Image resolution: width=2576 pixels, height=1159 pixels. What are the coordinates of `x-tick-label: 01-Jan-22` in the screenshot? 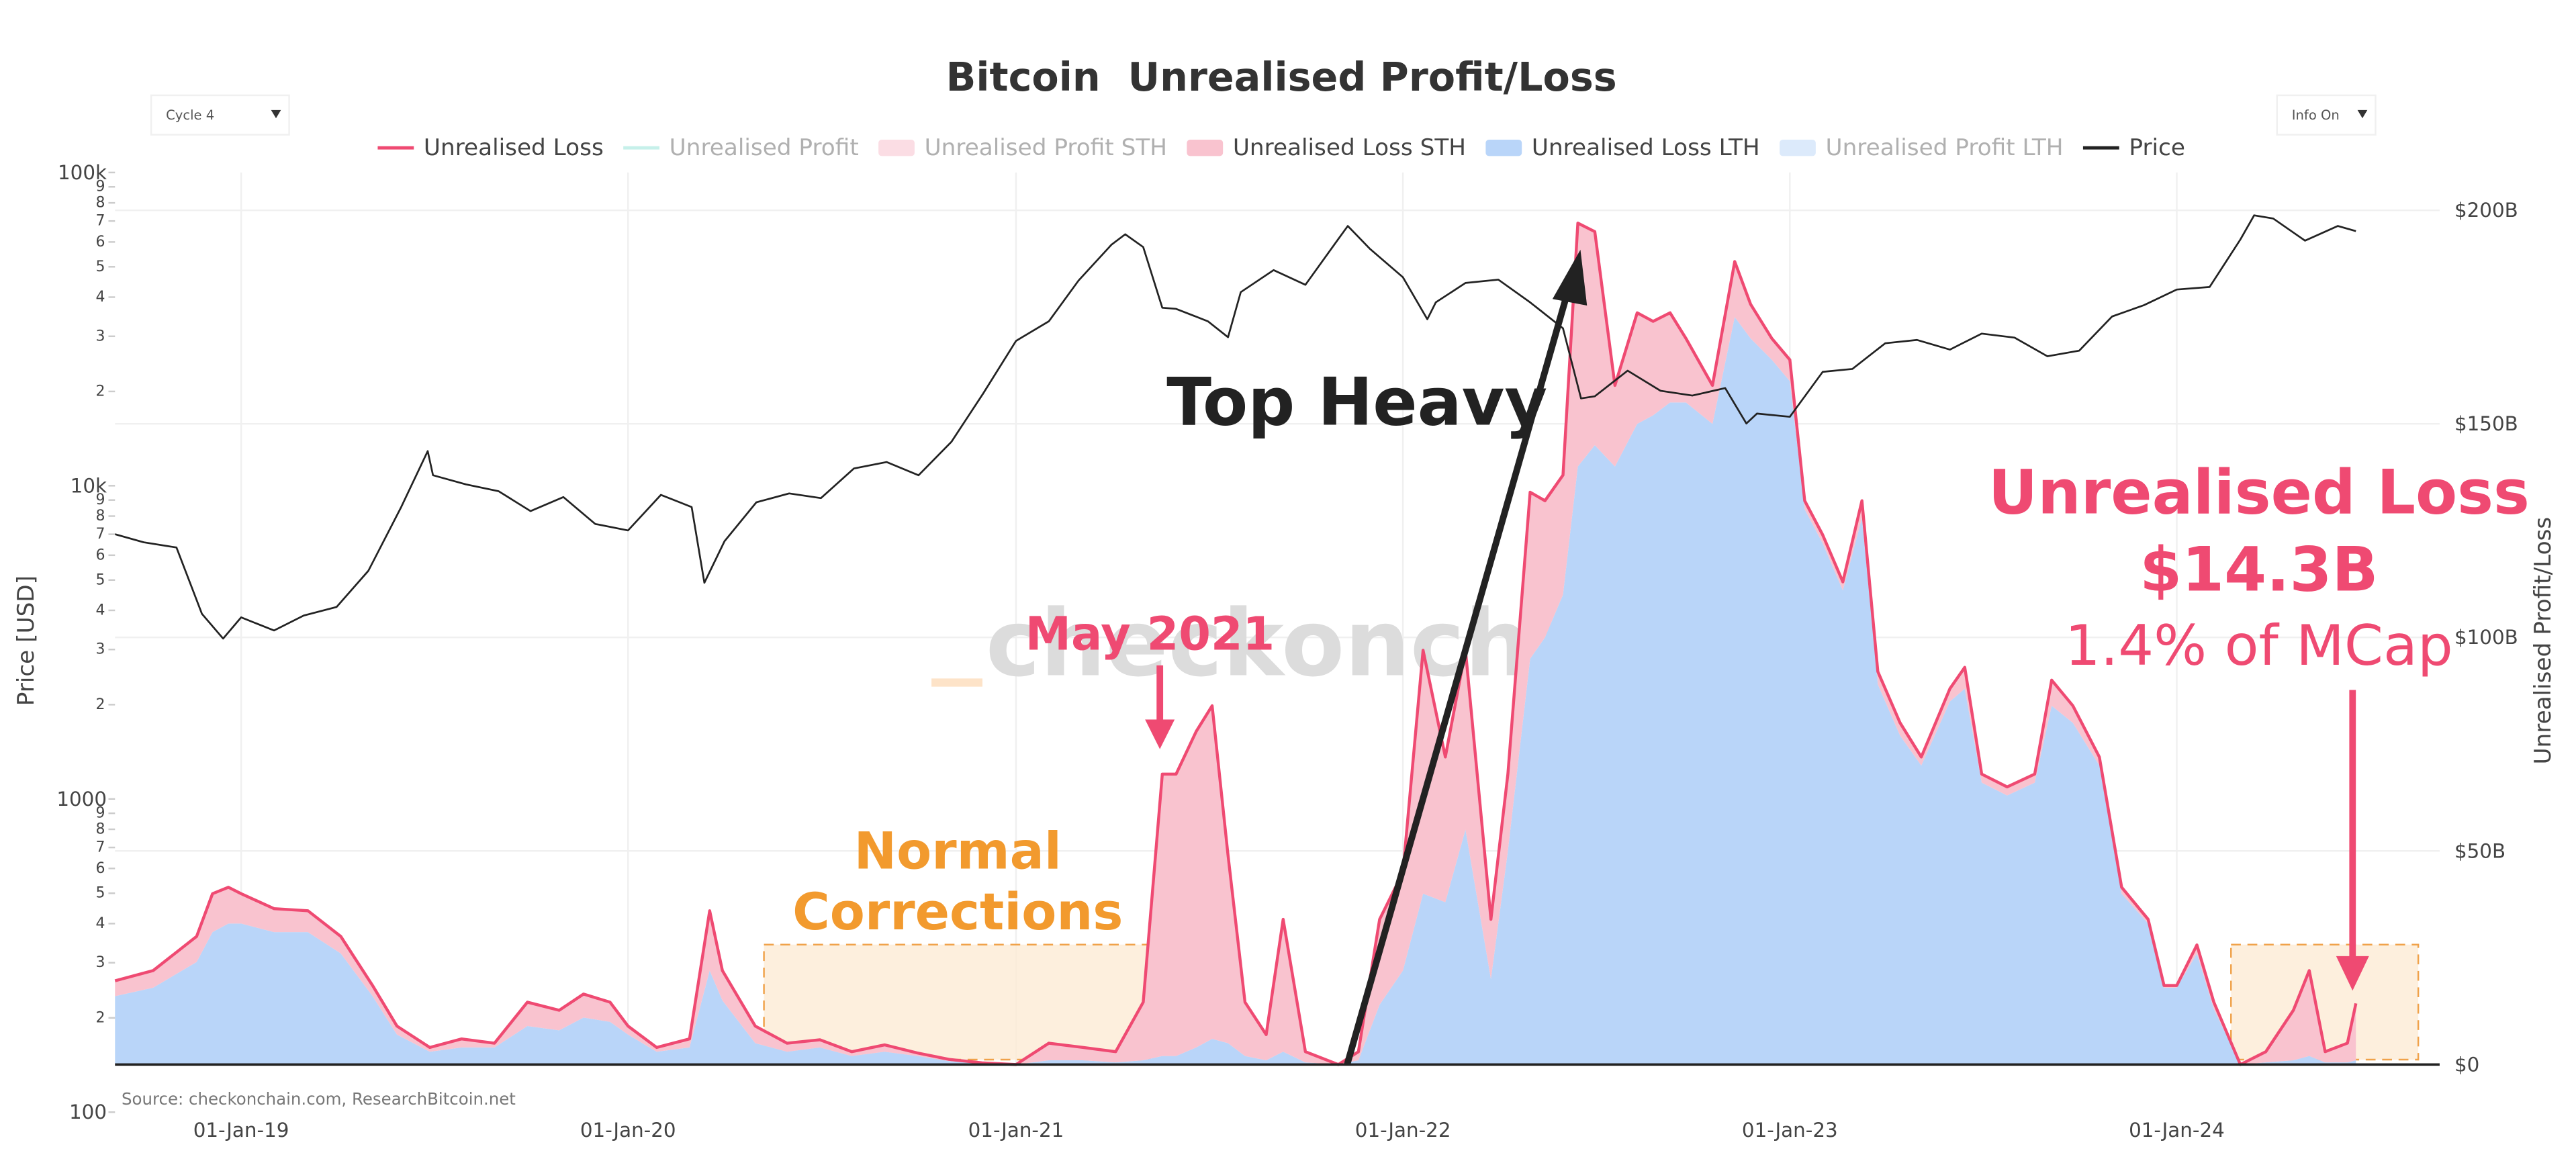 It's located at (1403, 1130).